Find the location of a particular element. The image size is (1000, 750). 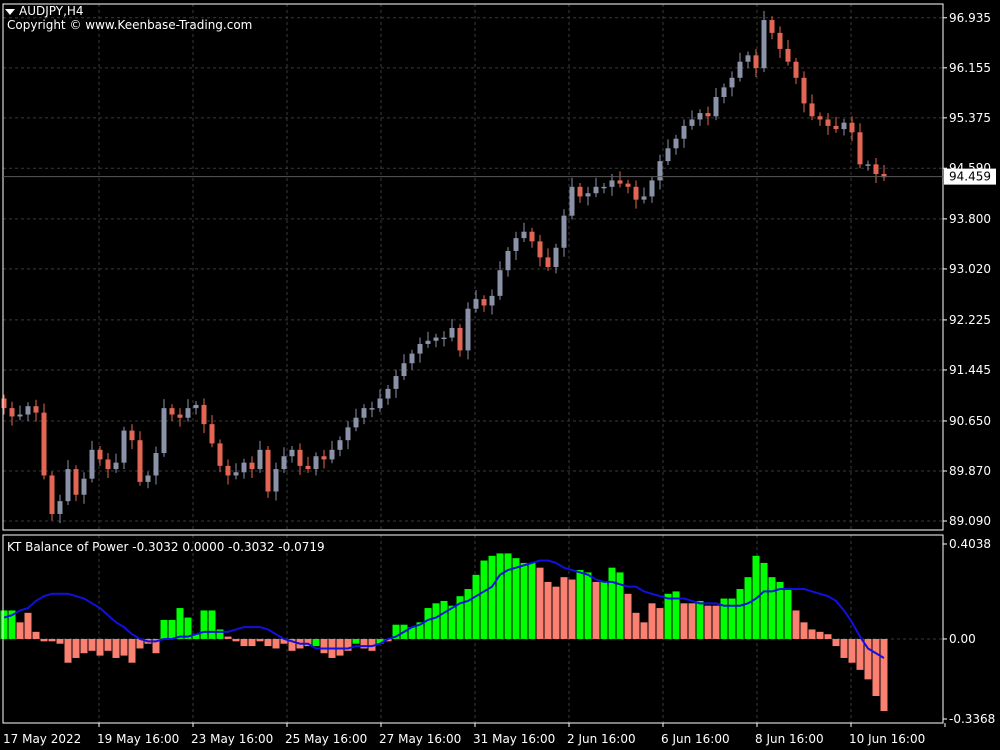

price-tick-label: 89.090 is located at coordinates (970, 521).